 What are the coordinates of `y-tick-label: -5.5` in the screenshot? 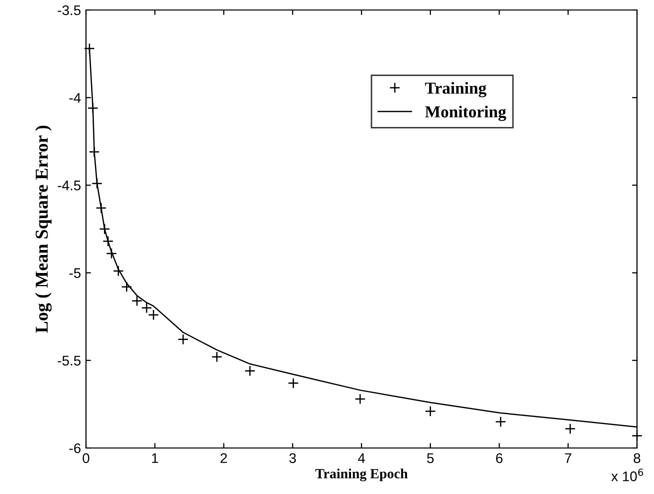 It's located at (69, 361).